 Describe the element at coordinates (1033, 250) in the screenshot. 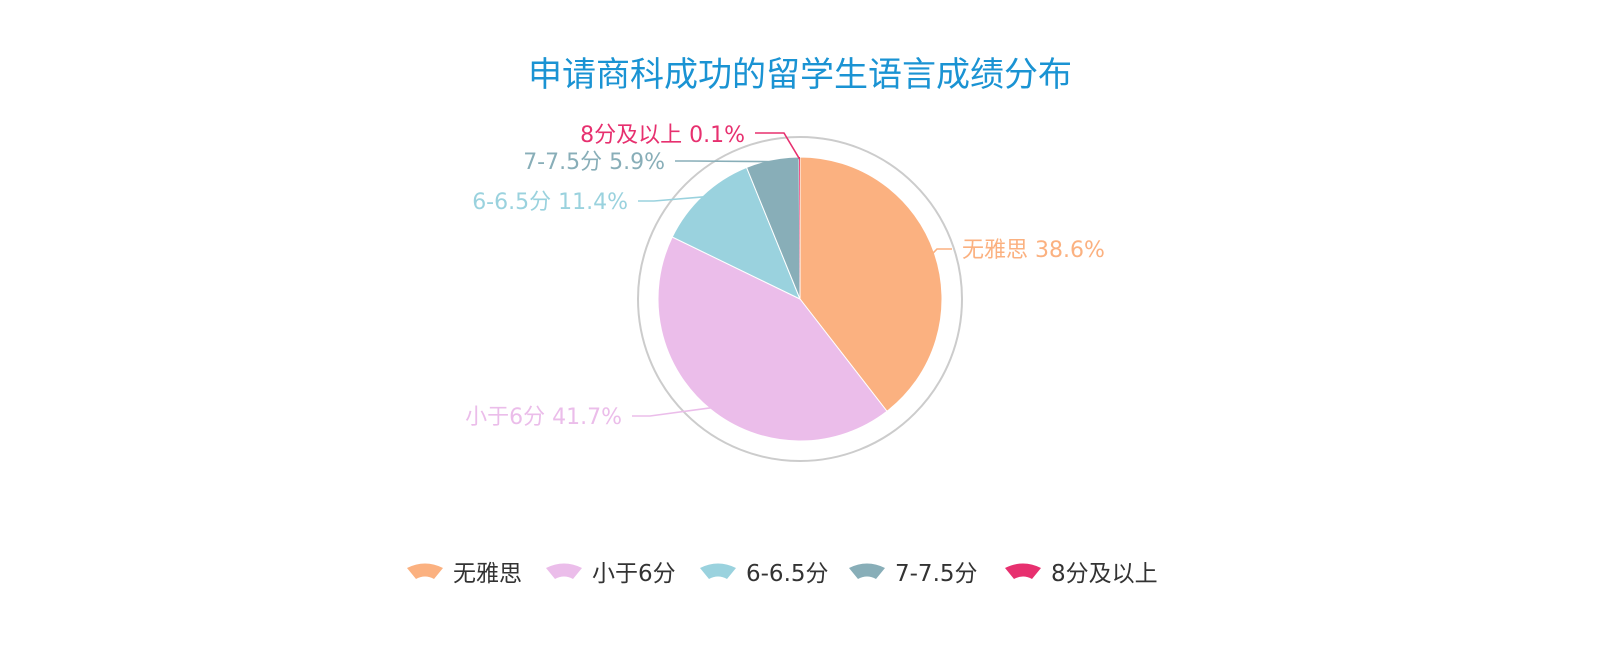

I see `slice-label: 无雅思 38.6%` at that location.